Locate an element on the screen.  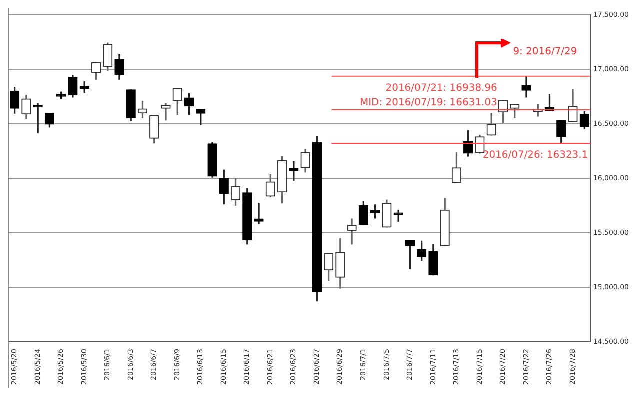
ref-line-label: 2016/07/21: 16938.96 is located at coordinates (442, 88).